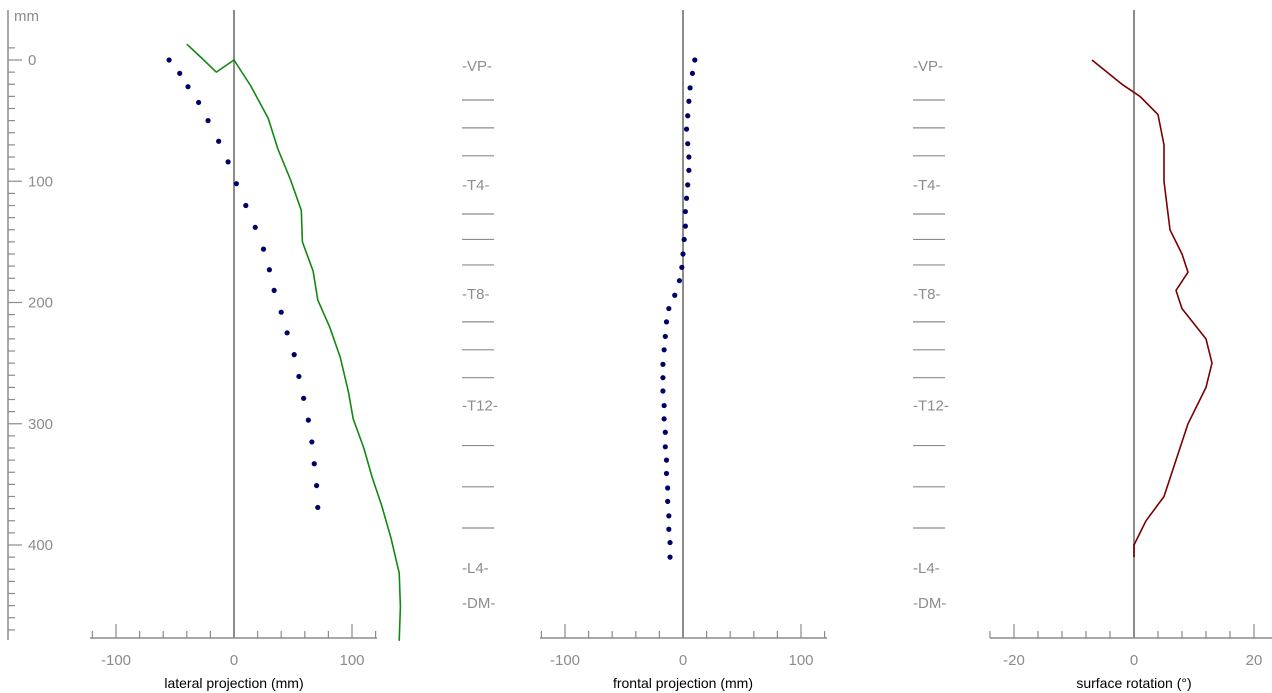  What do you see at coordinates (40, 303) in the screenshot?
I see `y-tick-label: 200` at bounding box center [40, 303].